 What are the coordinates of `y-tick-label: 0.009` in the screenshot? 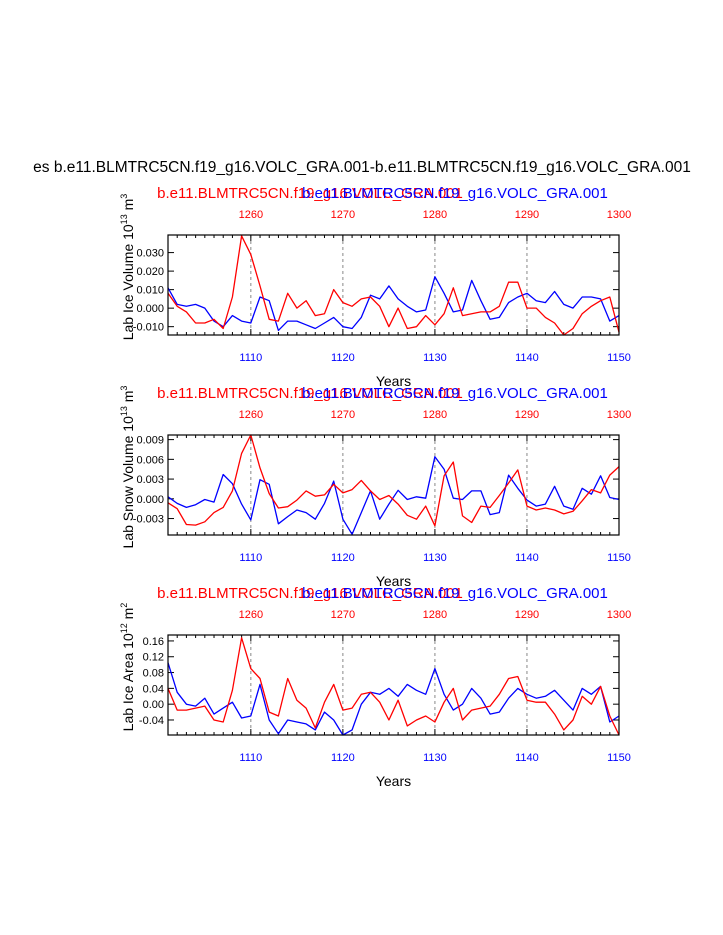 It's located at (150, 441).